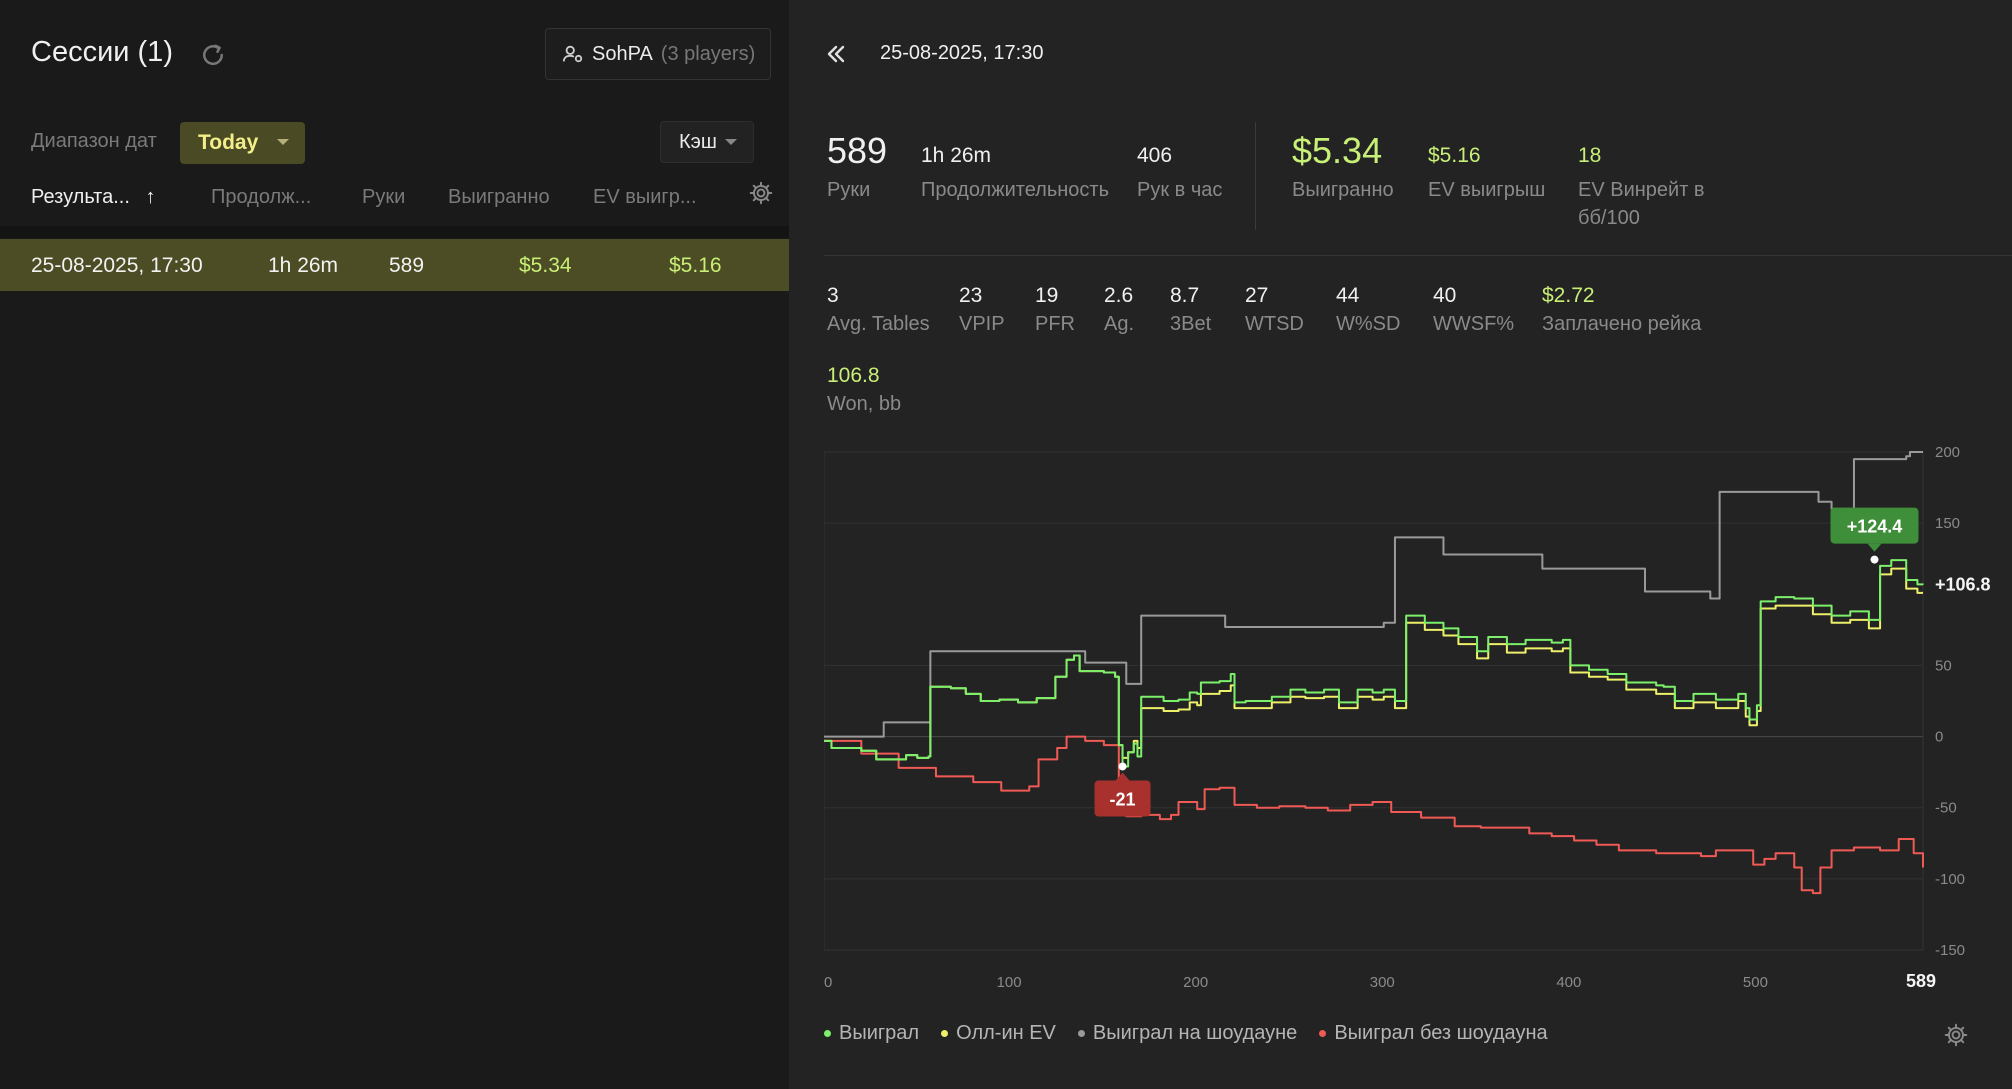  I want to click on table-header-divider, so click(394, 232).